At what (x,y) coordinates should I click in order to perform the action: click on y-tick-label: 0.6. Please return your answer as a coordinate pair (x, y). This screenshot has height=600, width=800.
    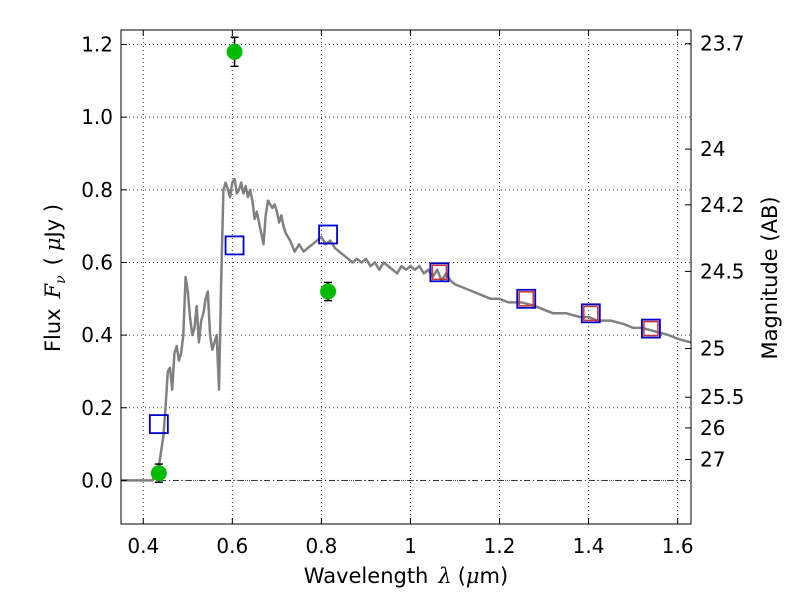
    Looking at the image, I should click on (97, 262).